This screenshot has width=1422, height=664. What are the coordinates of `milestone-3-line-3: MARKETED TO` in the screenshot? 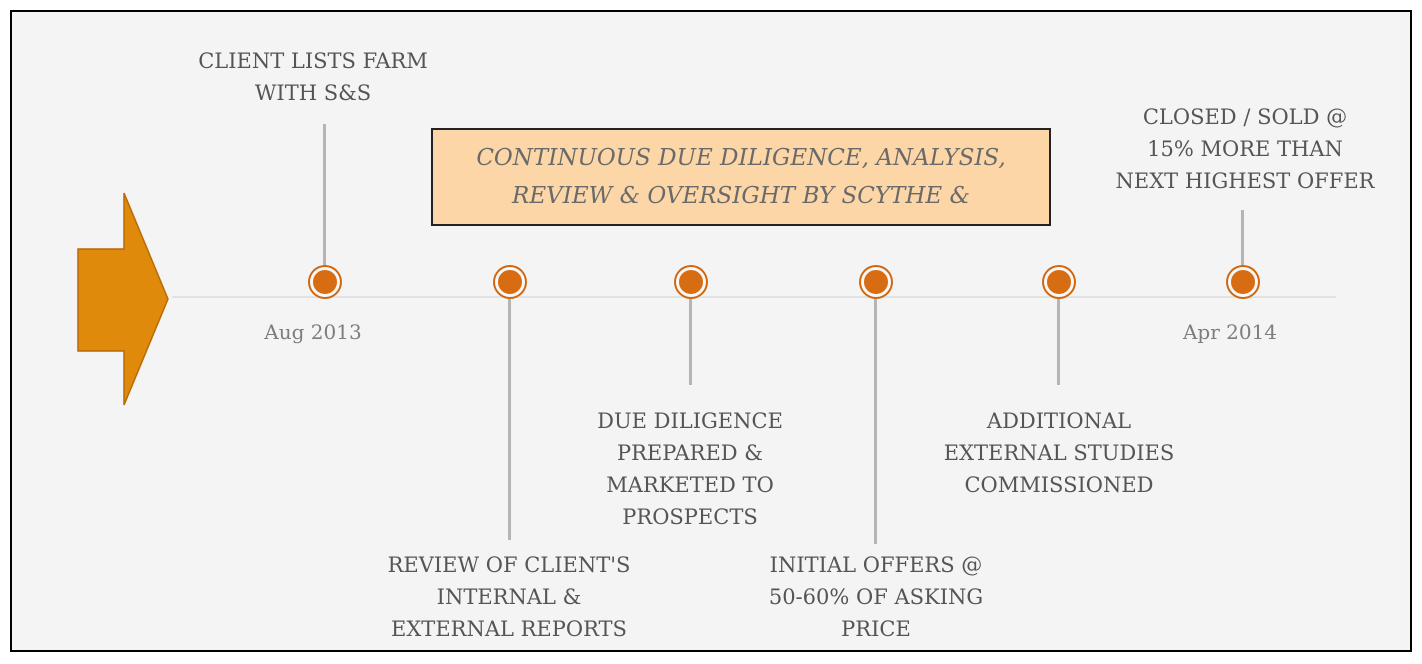 It's located at (690, 485).